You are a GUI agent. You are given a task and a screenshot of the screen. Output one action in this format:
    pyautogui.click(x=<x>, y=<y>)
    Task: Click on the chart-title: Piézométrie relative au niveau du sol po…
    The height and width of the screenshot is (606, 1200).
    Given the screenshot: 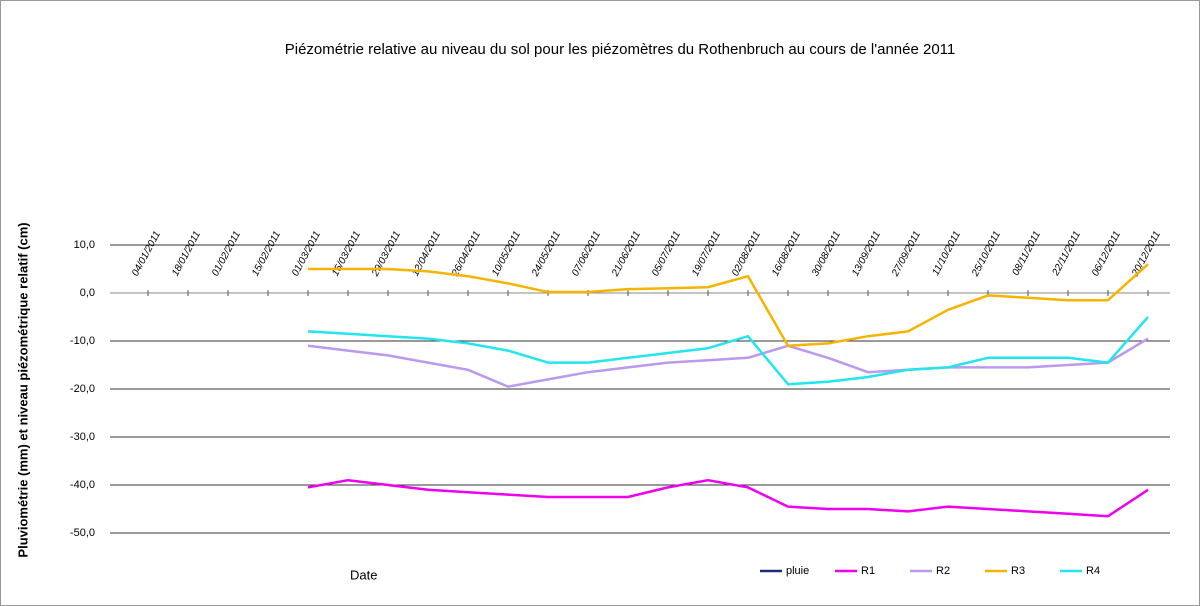 What is the action you would take?
    pyautogui.click(x=620, y=49)
    